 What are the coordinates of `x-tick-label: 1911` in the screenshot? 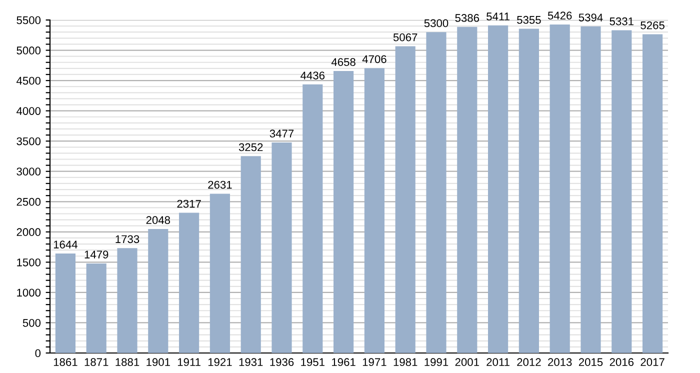 It's located at (189, 362).